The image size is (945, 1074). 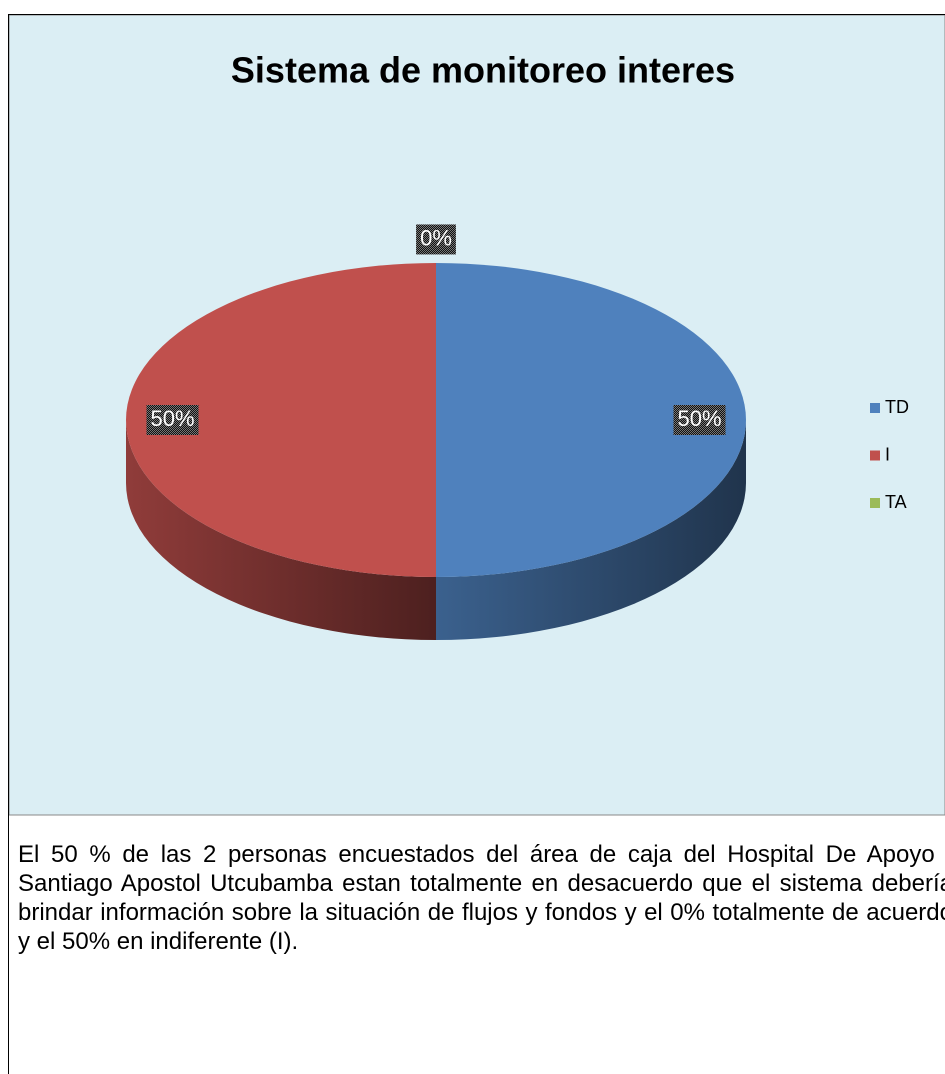 I want to click on data-label: 0%, so click(x=436, y=237).